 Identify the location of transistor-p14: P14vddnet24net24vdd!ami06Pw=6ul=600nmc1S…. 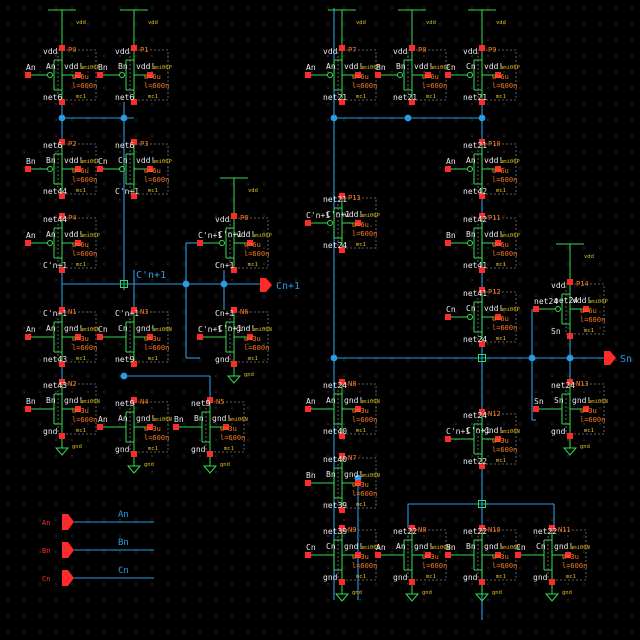
(571, 309).